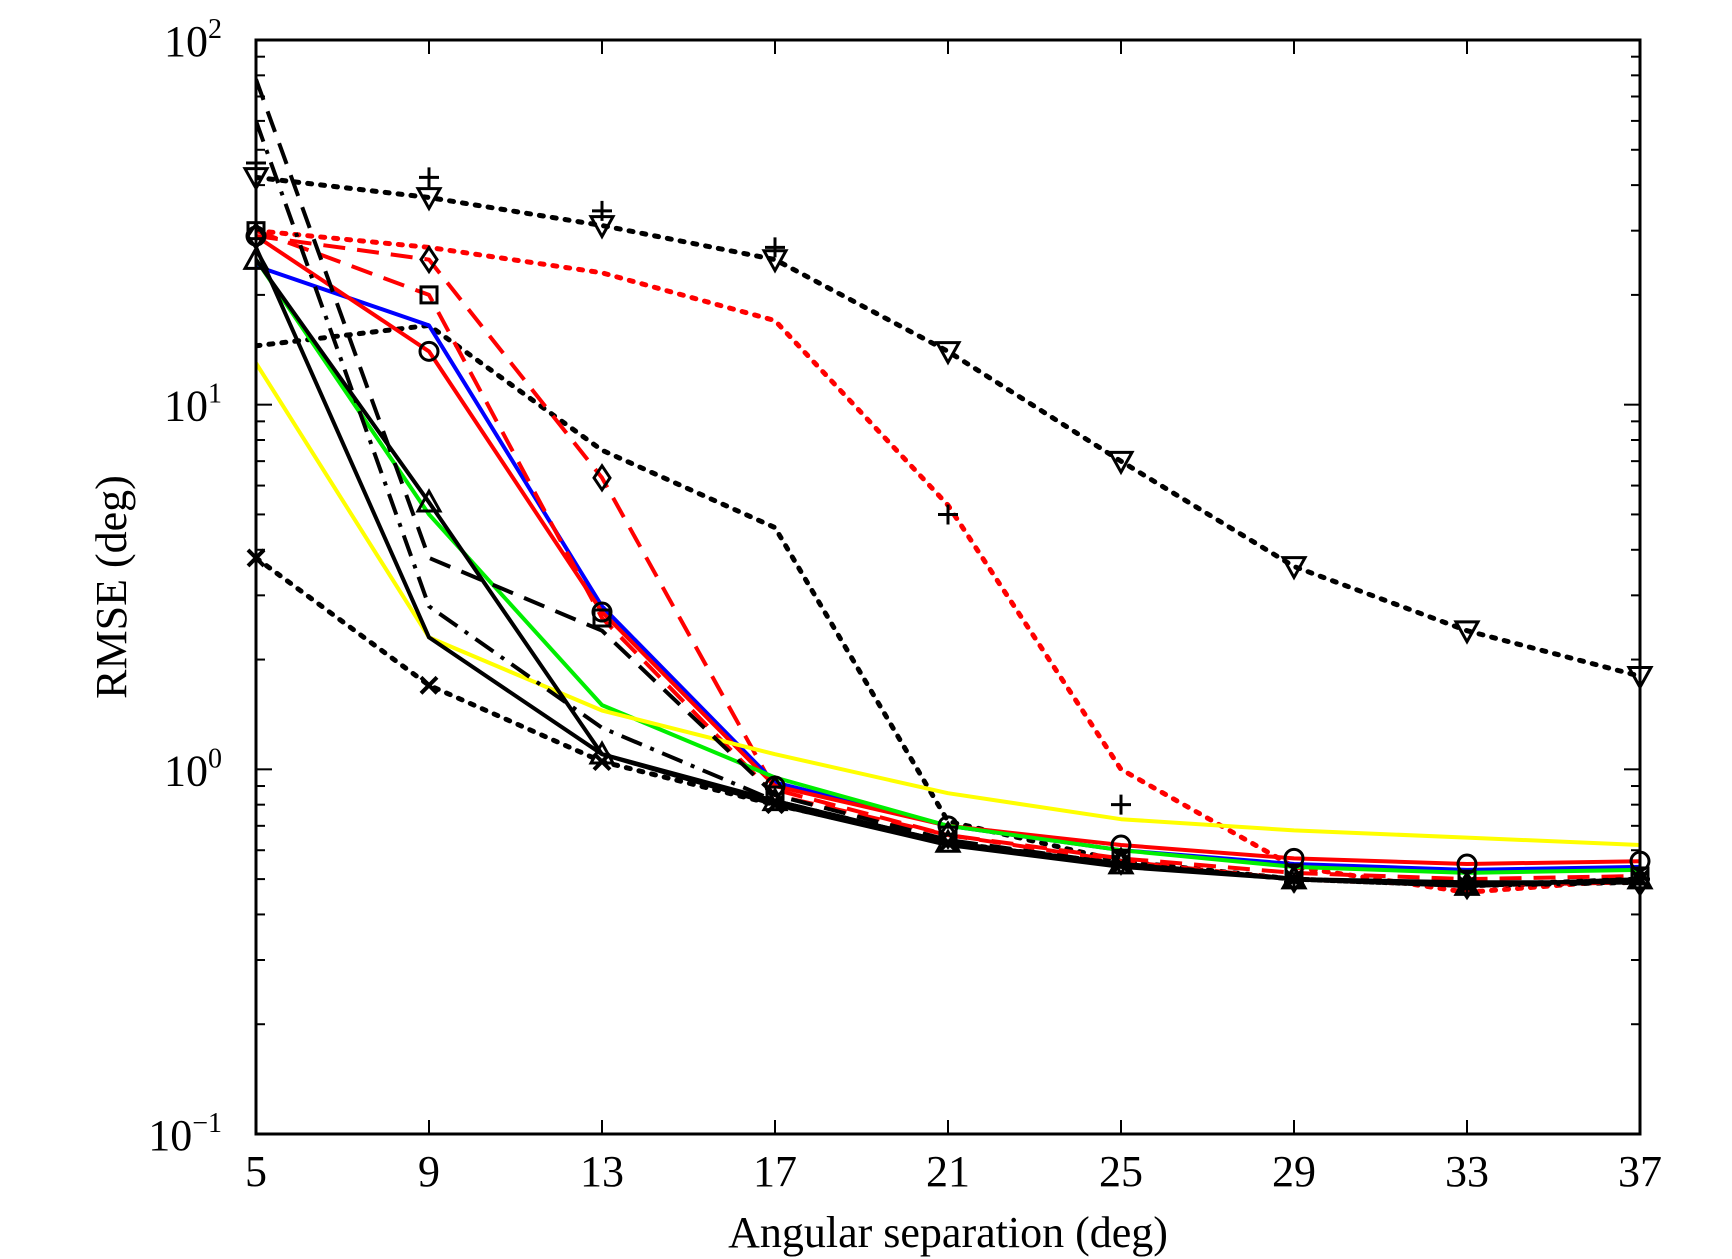 The width and height of the screenshot is (1732, 1259). I want to click on x-tick-labels: 5 9 13 17 21 25 29 33 37, so click(953, 1171).